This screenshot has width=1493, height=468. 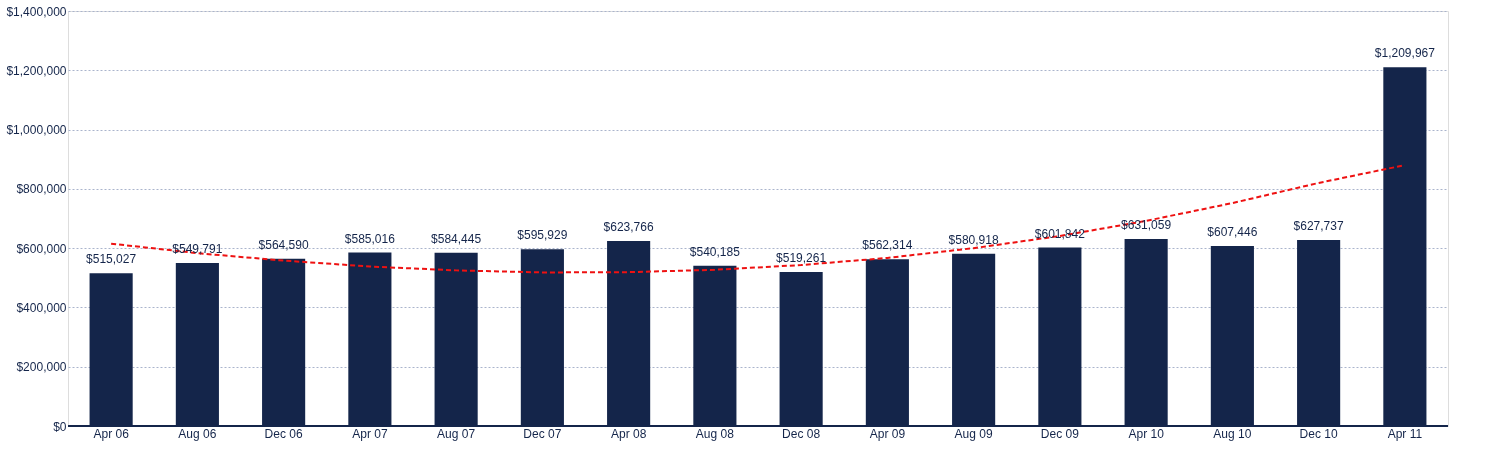 What do you see at coordinates (1405, 53) in the screenshot?
I see `data-label: $1,209,967` at bounding box center [1405, 53].